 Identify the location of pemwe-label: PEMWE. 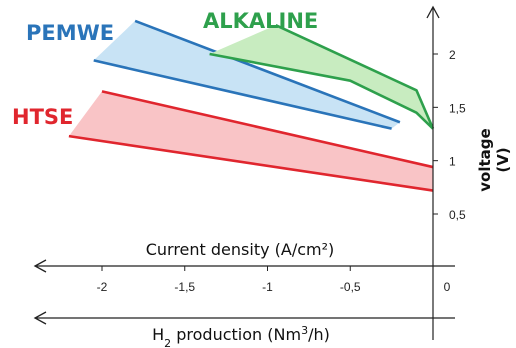
(70, 33).